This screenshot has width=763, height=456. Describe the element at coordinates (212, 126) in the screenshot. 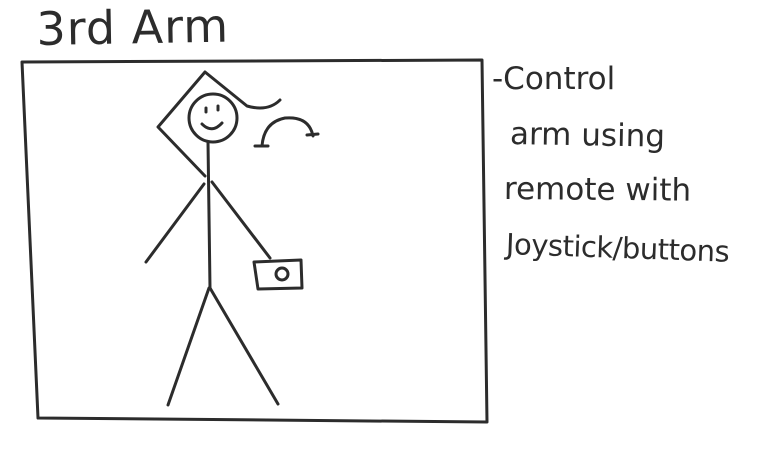

I see `face-smile` at that location.